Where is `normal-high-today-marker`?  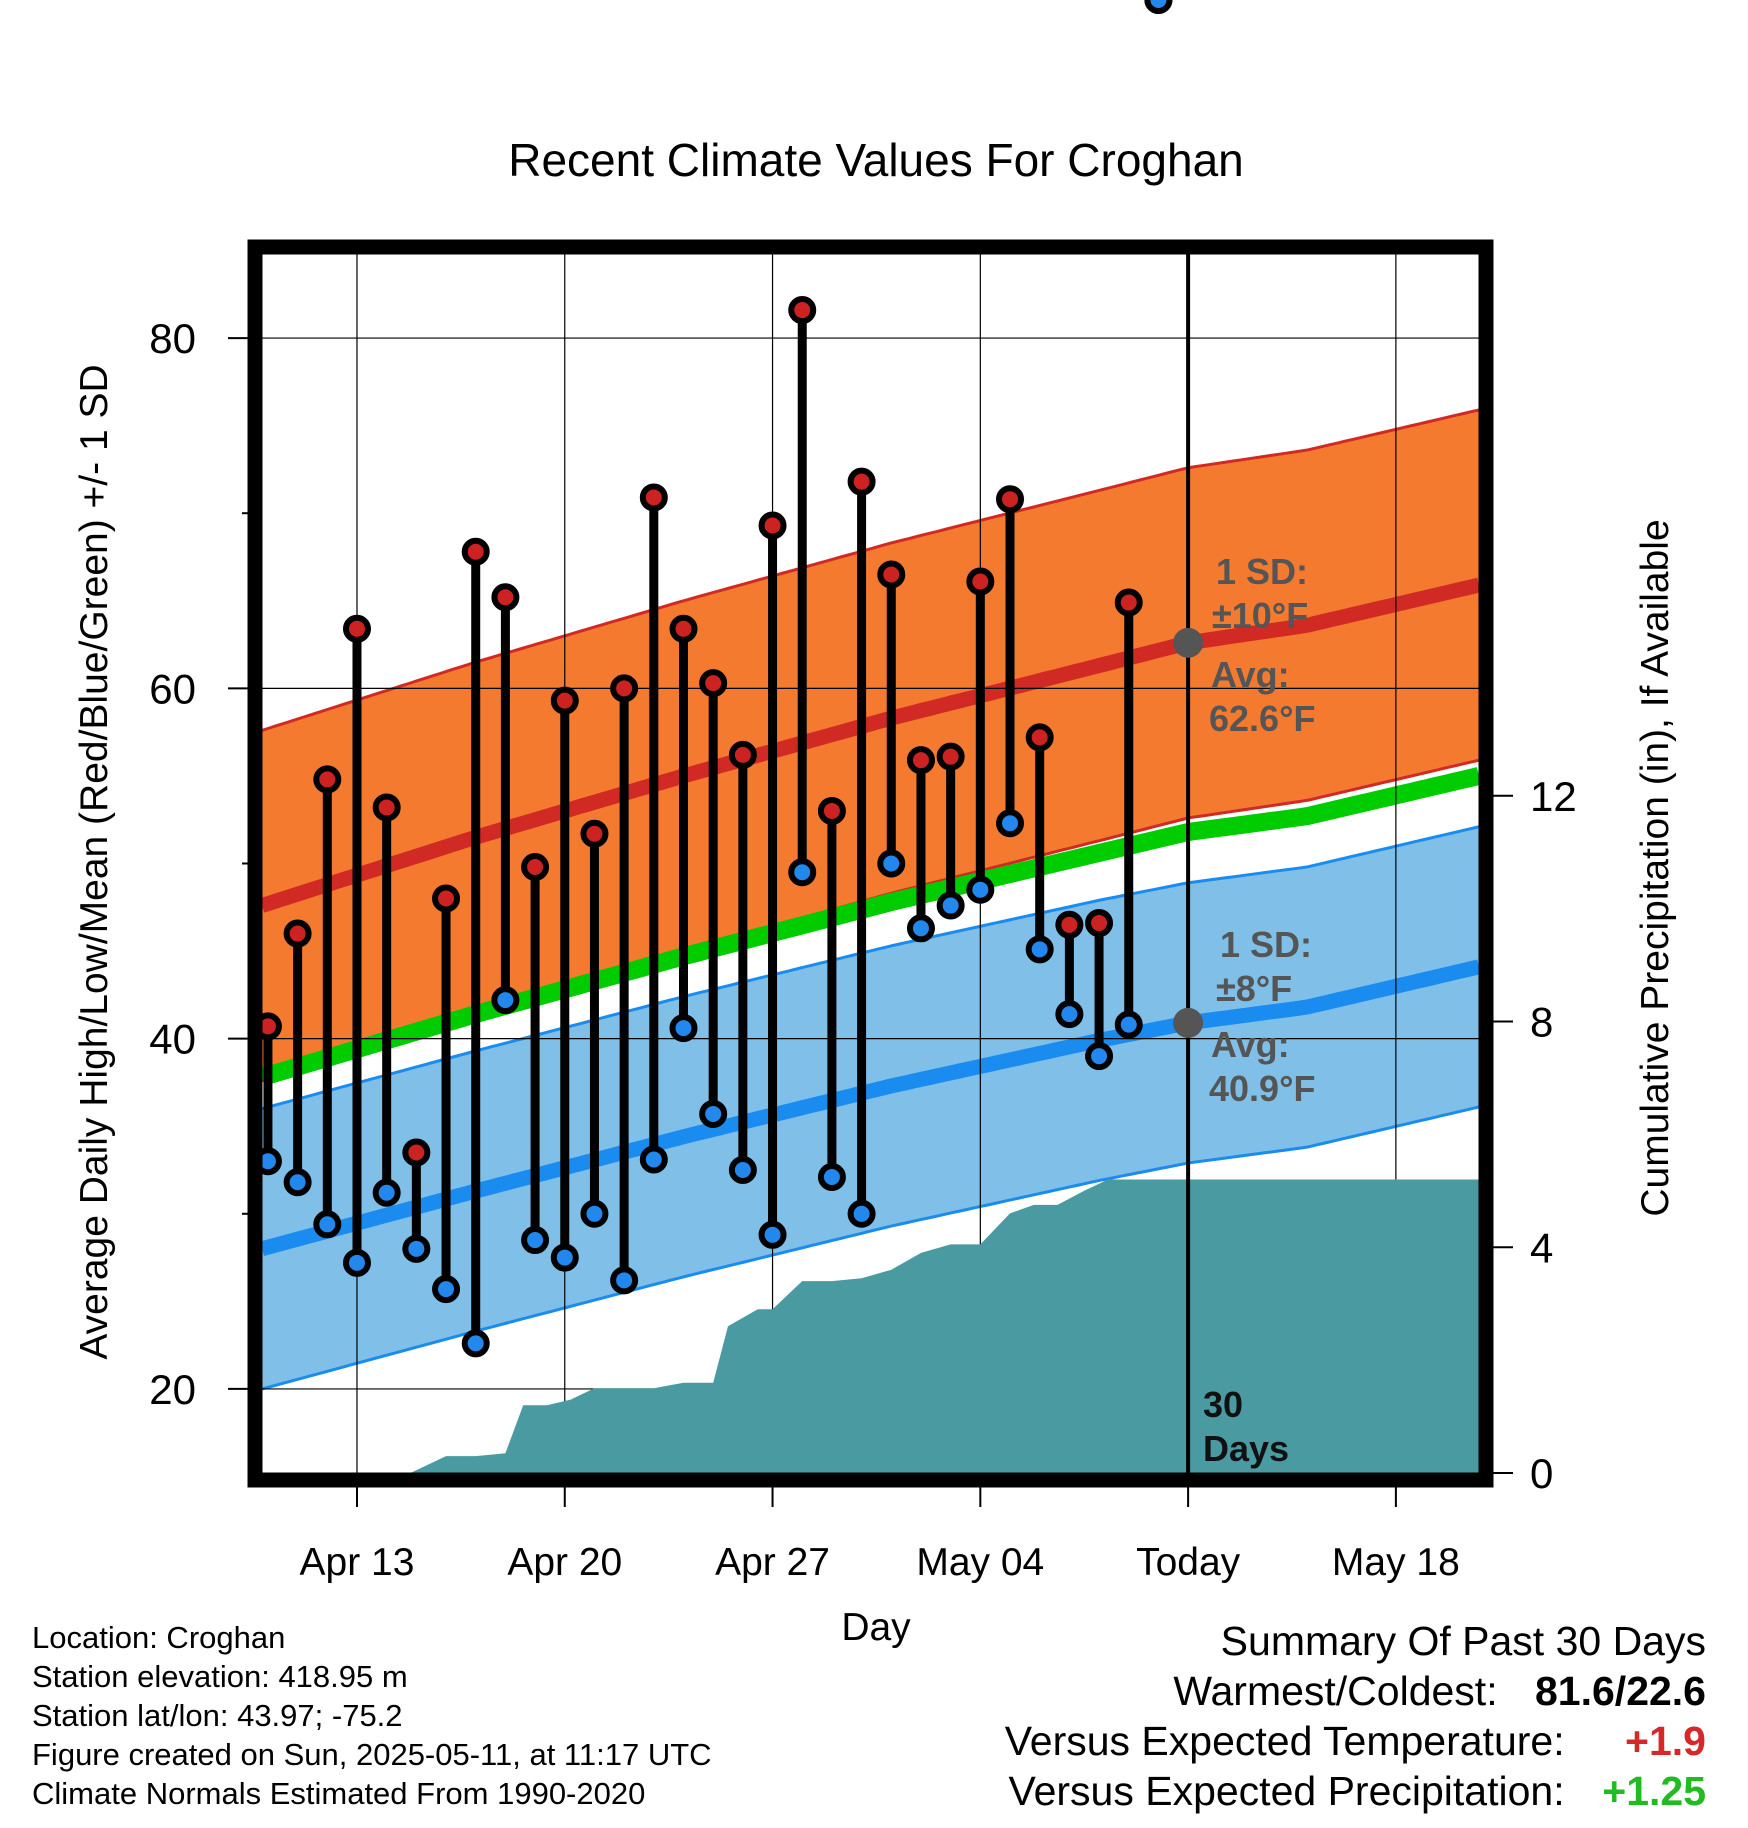
normal-high-today-marker is located at coordinates (1188, 642).